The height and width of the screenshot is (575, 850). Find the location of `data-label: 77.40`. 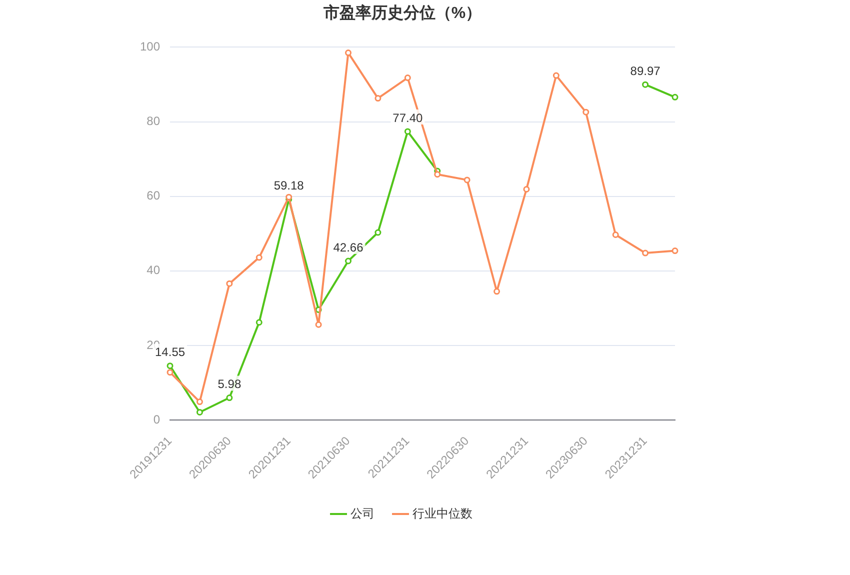

data-label: 77.40 is located at coordinates (407, 117).